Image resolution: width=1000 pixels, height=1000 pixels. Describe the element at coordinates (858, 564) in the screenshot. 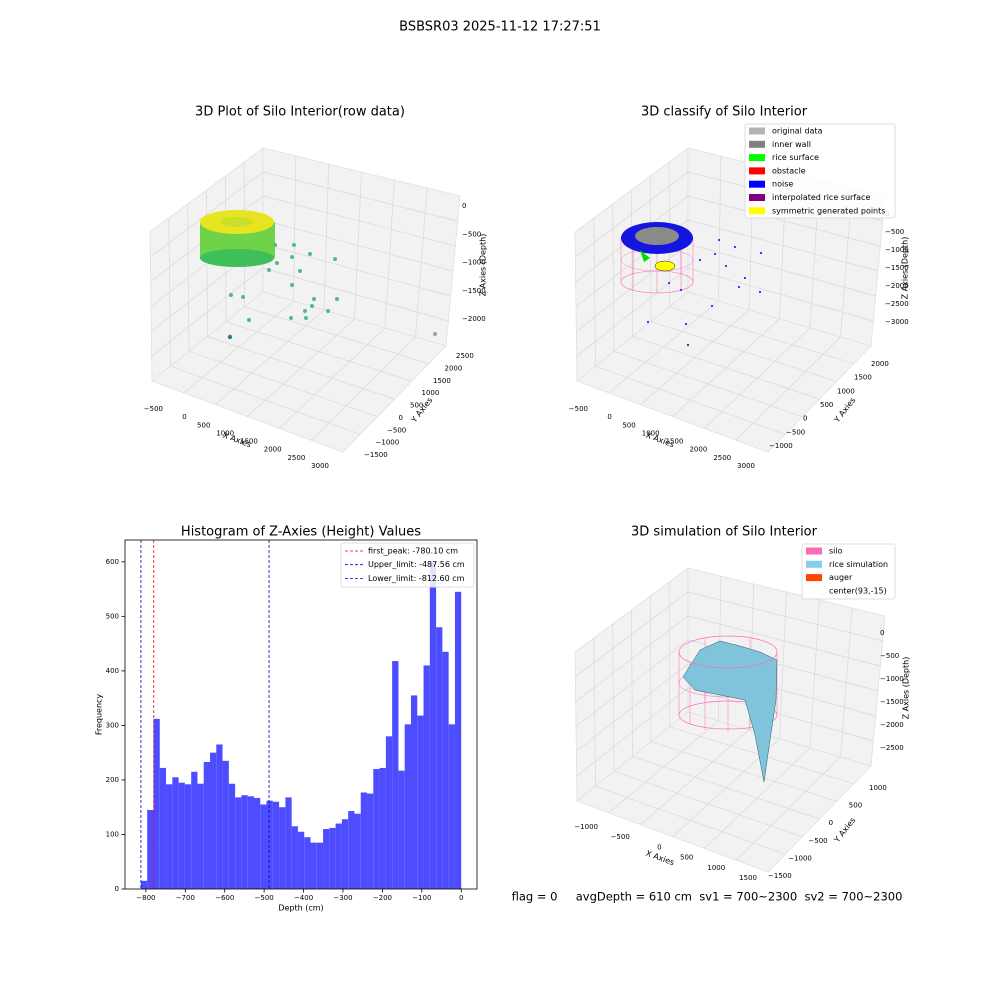

I see `legend-label: rice simulation` at that location.